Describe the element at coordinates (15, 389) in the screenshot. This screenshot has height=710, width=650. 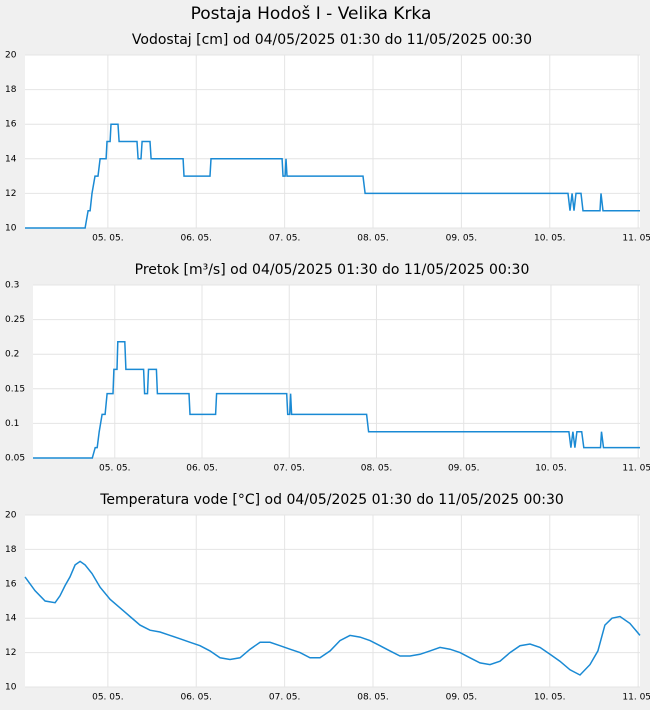
I see `y-tick-label: 0.15` at that location.